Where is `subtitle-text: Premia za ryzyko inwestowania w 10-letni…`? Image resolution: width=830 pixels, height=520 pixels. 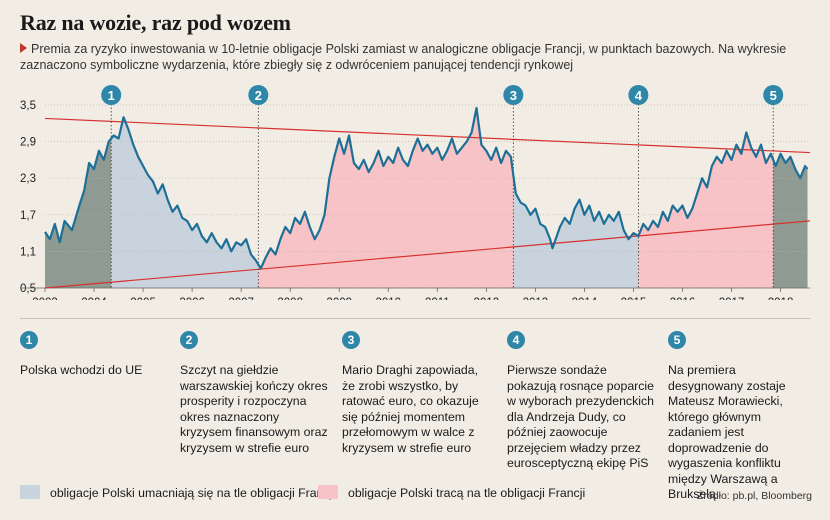 subtitle-text: Premia za ryzyko inwestowania w 10-letni… is located at coordinates (403, 57).